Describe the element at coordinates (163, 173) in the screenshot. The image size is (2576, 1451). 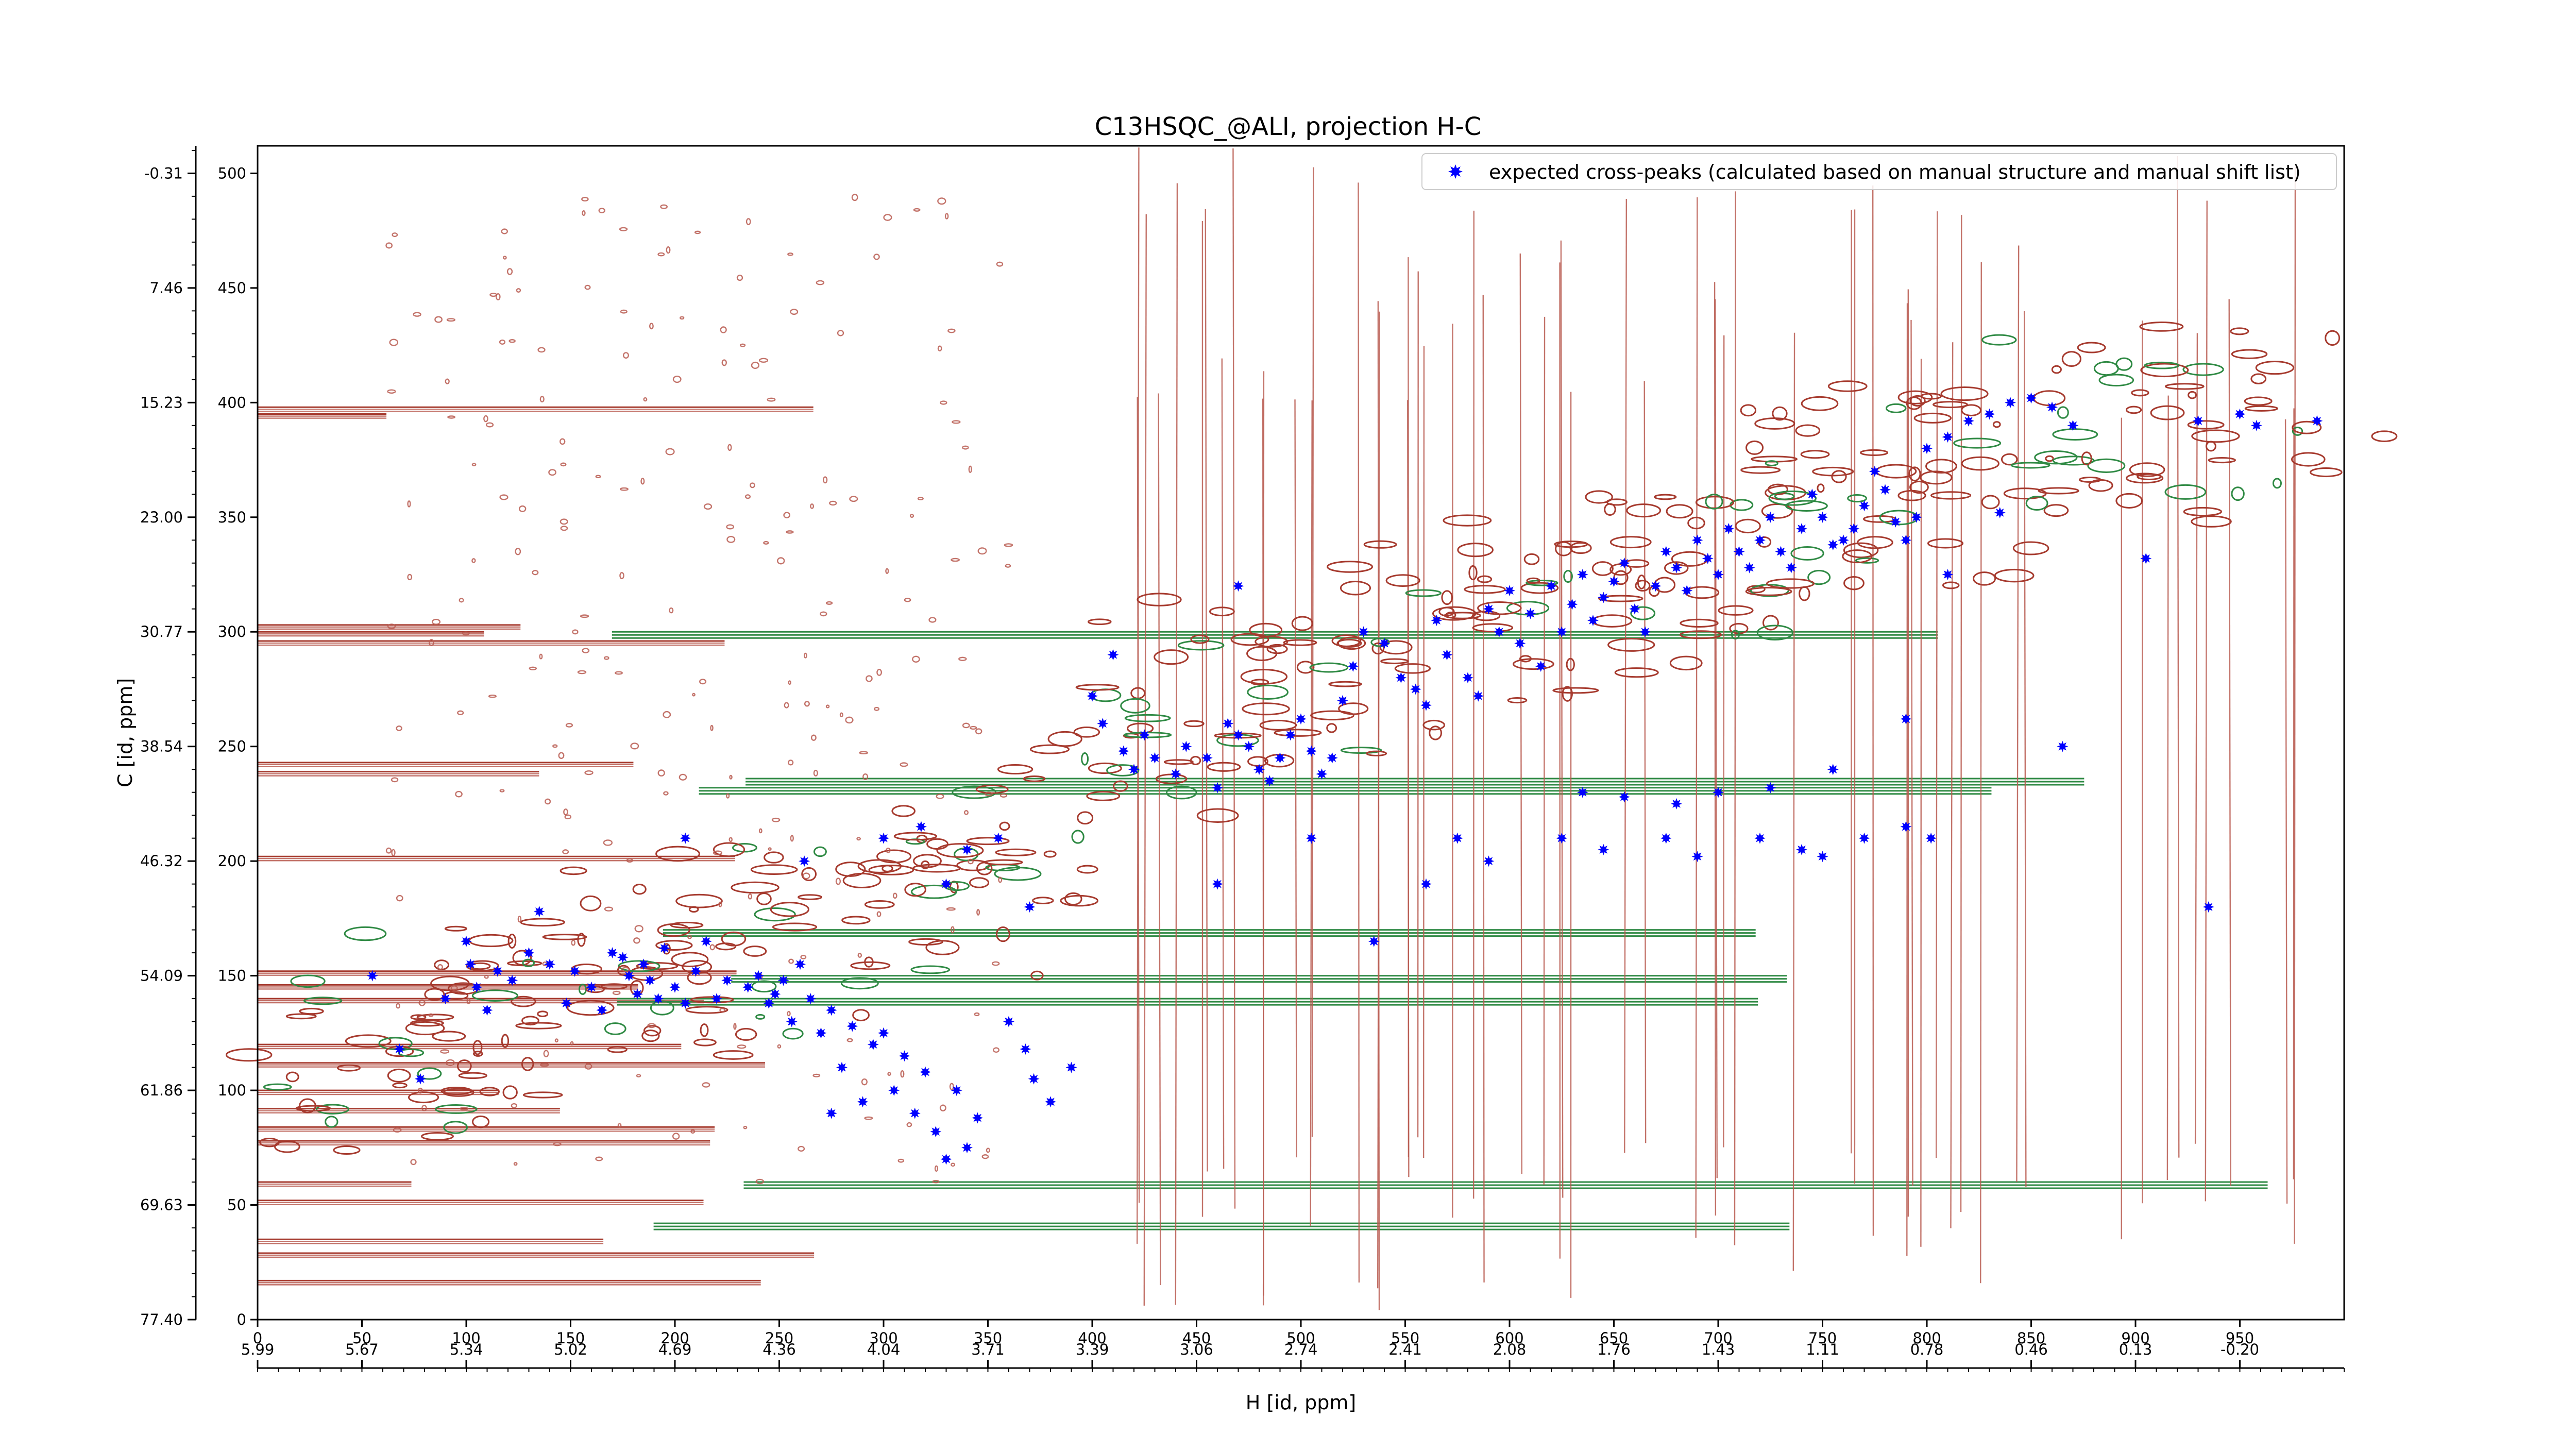
I see `y-tick-label-ppm: -0.31` at that location.